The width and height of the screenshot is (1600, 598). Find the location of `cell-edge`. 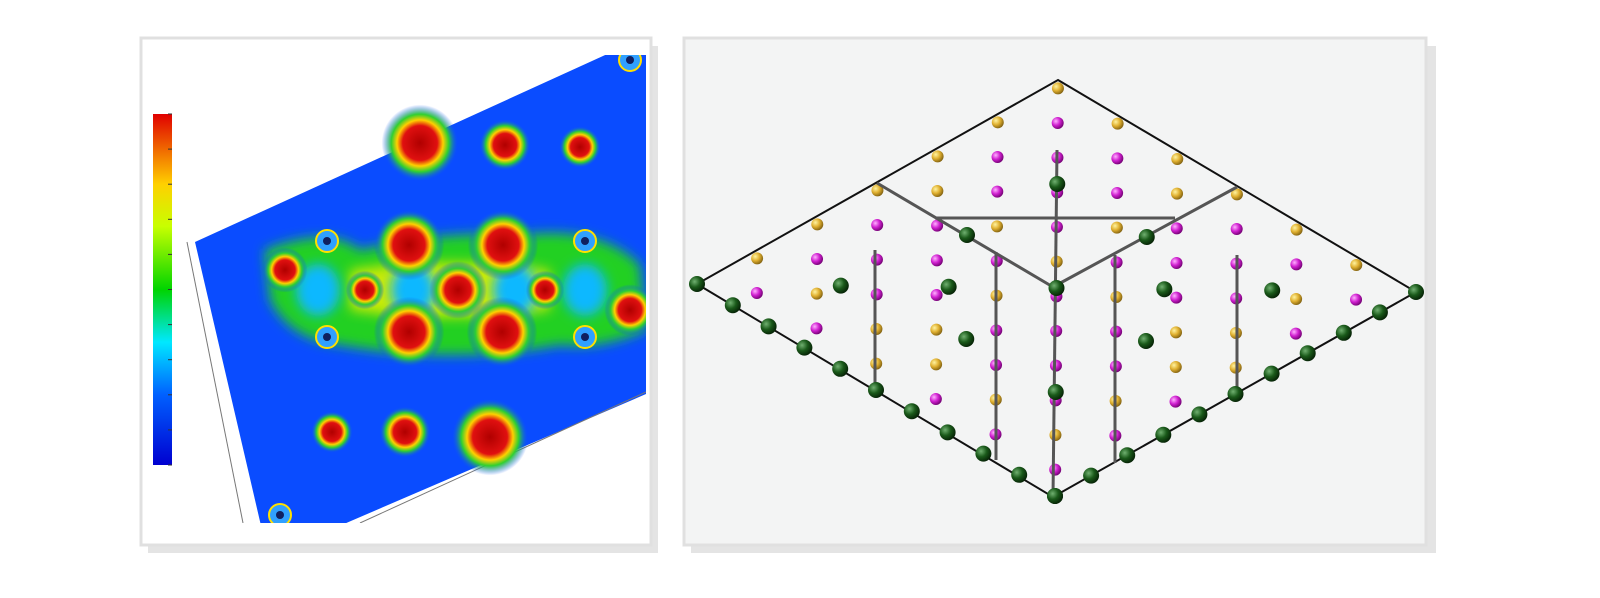

cell-edge is located at coordinates (215, 382).